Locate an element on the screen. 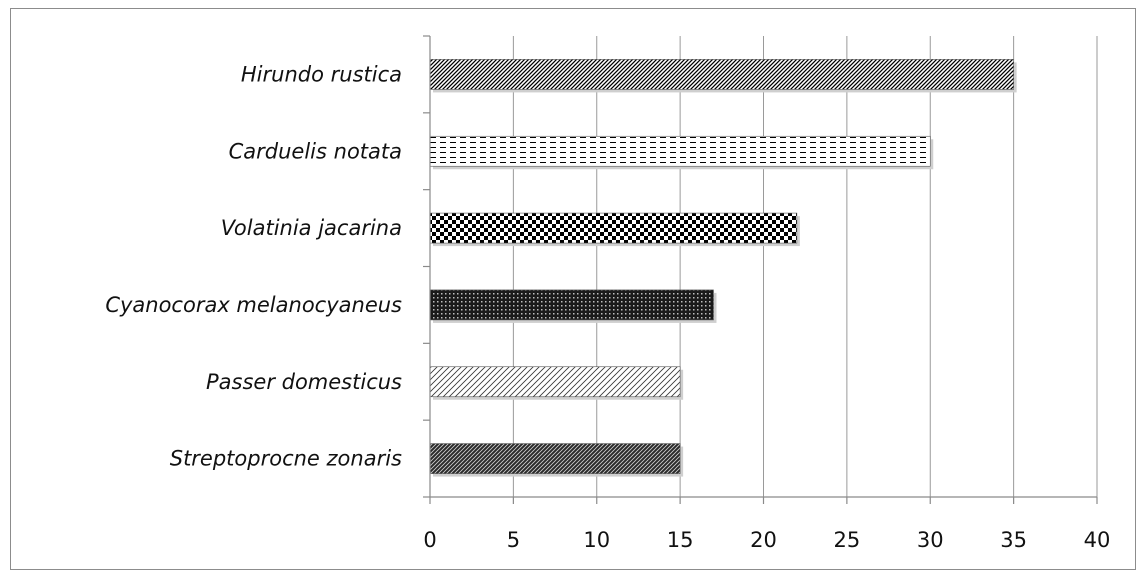 This screenshot has height=580, width=1148. category-label: Carduelis notata is located at coordinates (315, 151).